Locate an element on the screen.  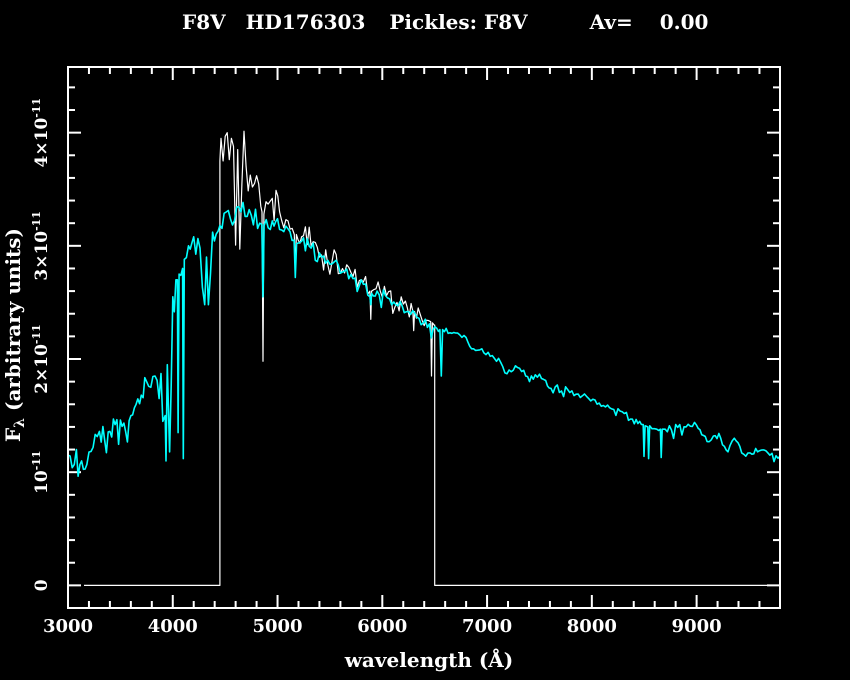
av-value: 0.00 is located at coordinates (684, 22).